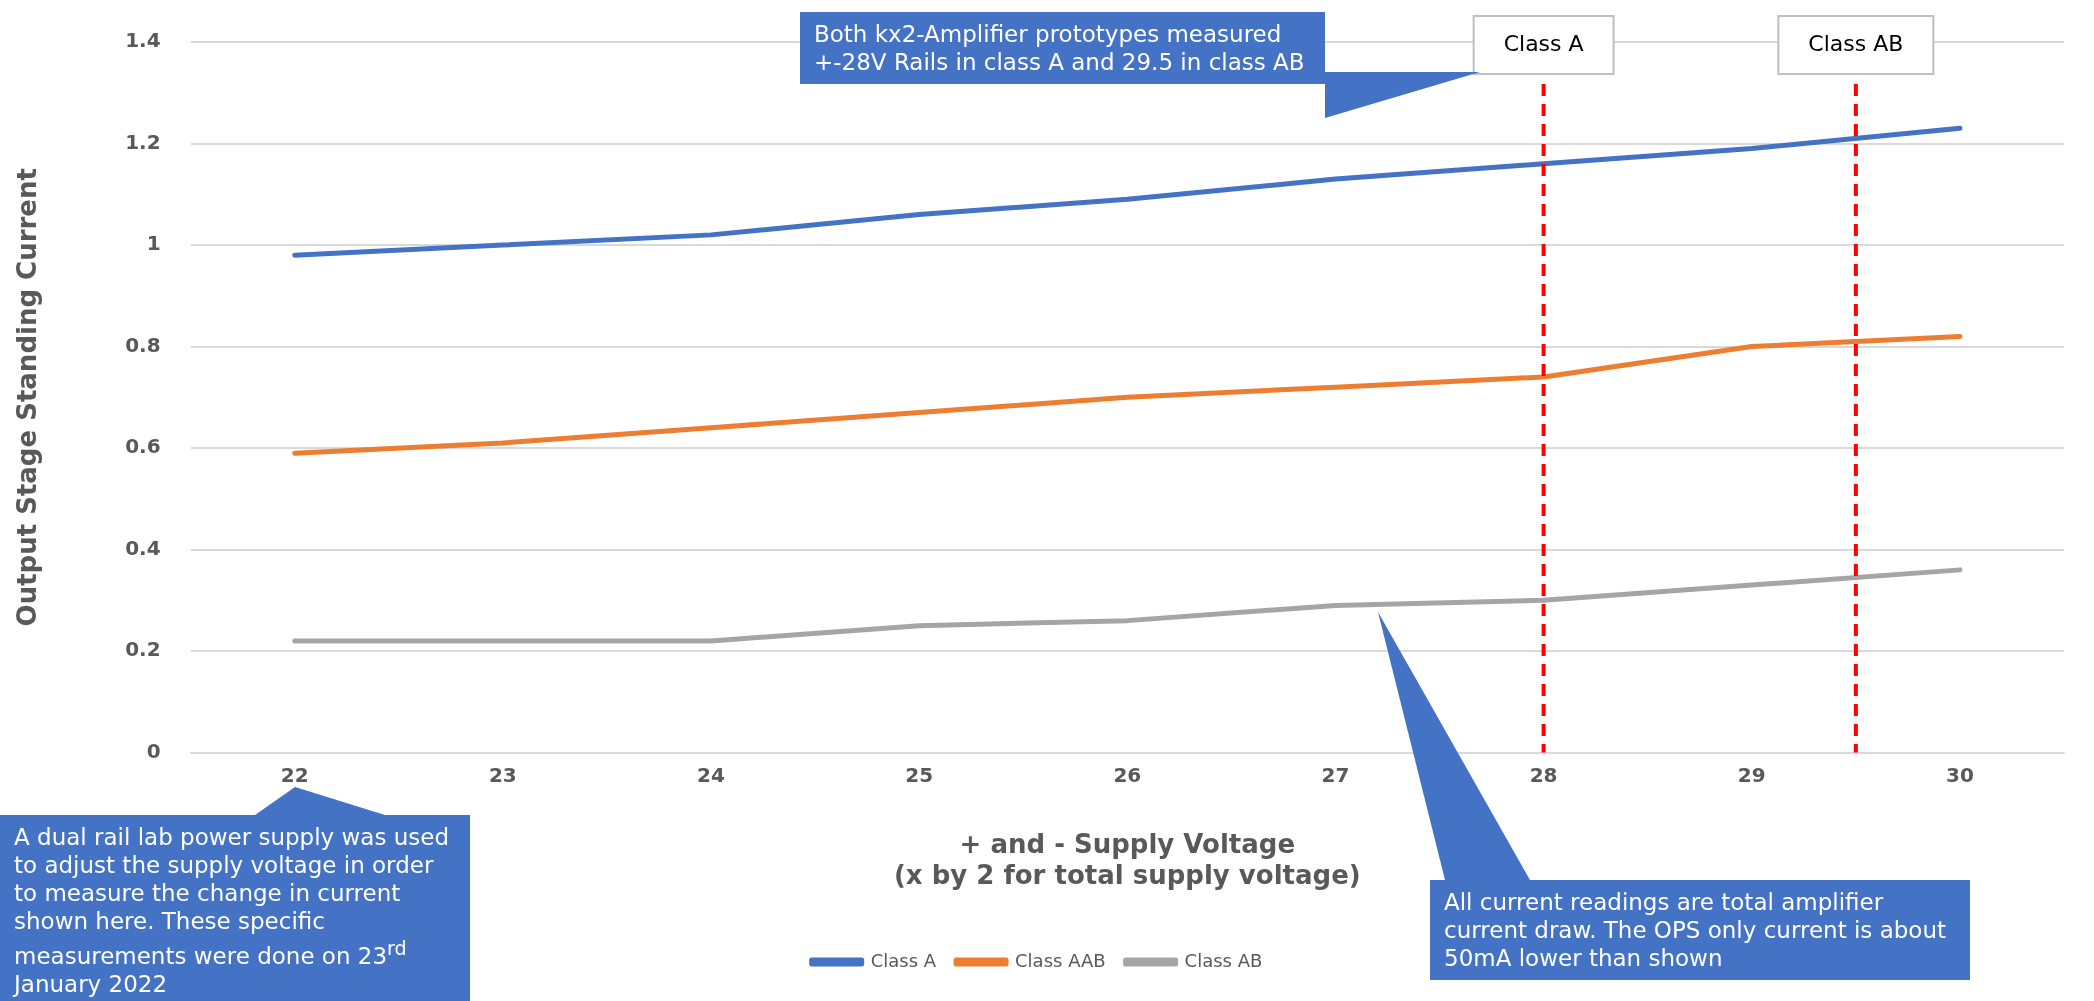 Image resolution: width=2094 pixels, height=1001 pixels. I want to click on callout-box: Both kx2-Amplifier prototypes measured +-28V Rails in class A and 29.5 in class AB, so click(1140, 65).